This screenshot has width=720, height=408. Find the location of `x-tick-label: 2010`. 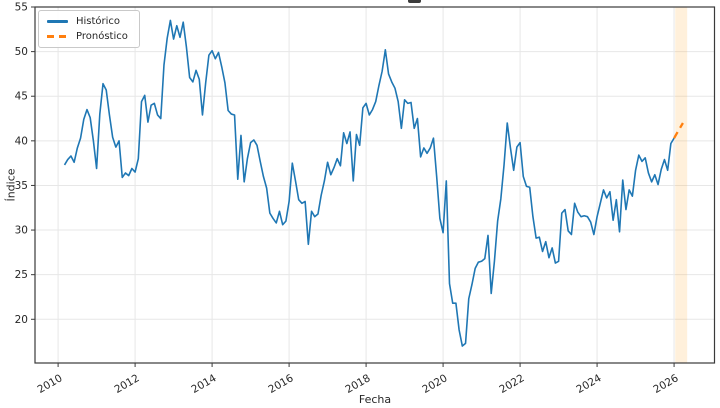

x-tick-label: 2010 is located at coordinates (49, 384).